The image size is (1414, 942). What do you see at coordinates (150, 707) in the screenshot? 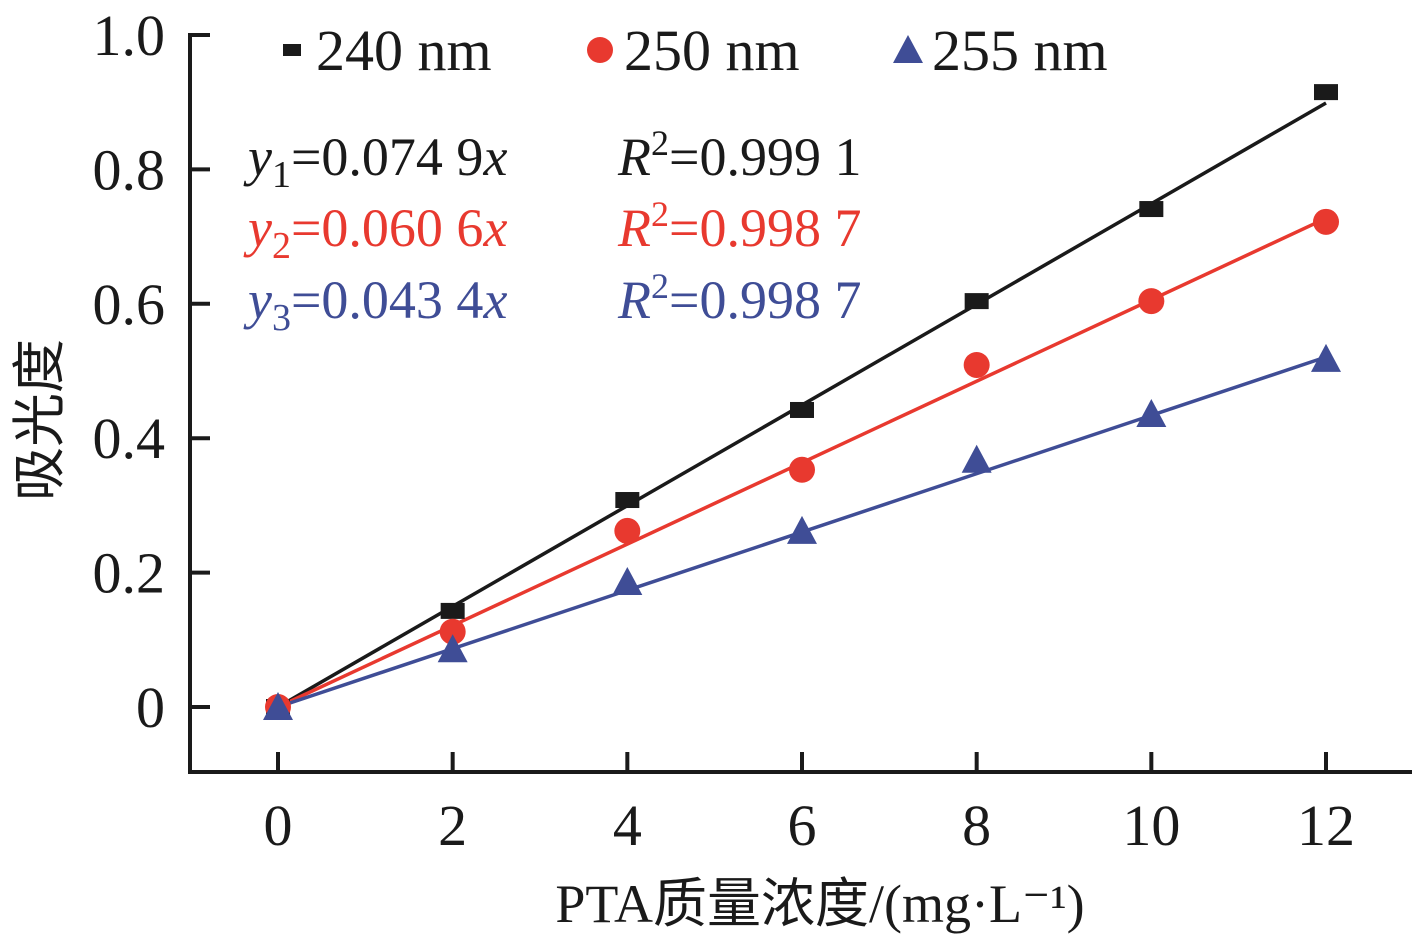
I see `y-tick-label: 0` at bounding box center [150, 707].